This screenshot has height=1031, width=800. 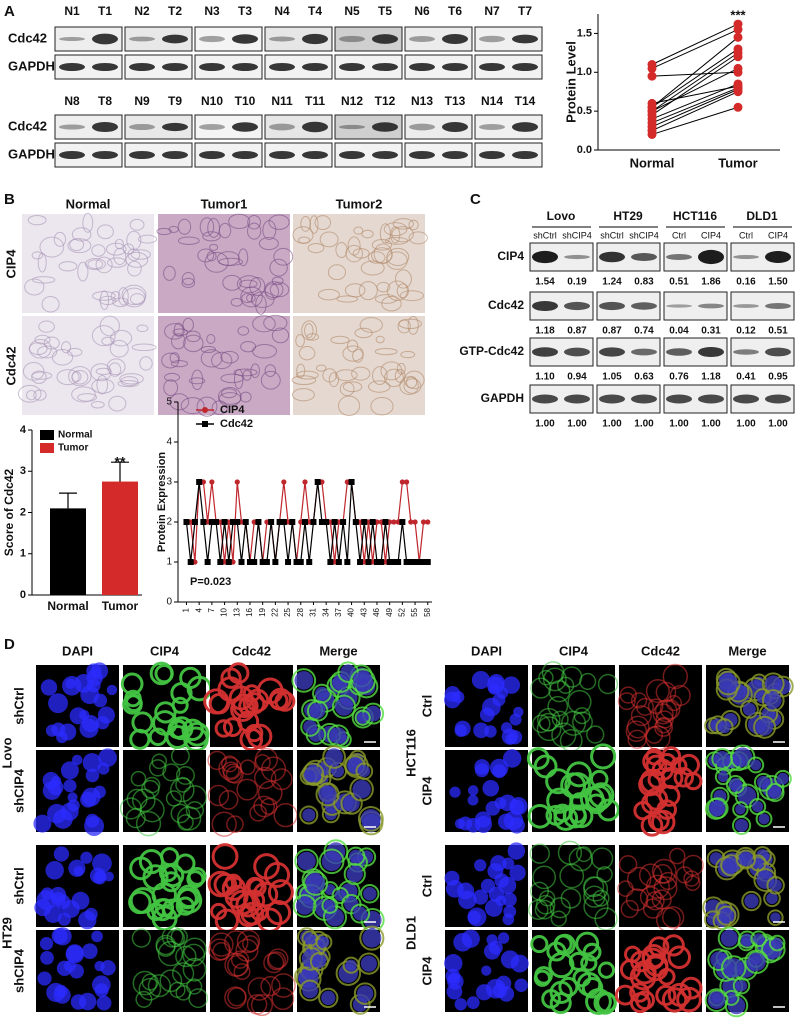 I want to click on condition-label: CIP4, so click(x=426, y=971).